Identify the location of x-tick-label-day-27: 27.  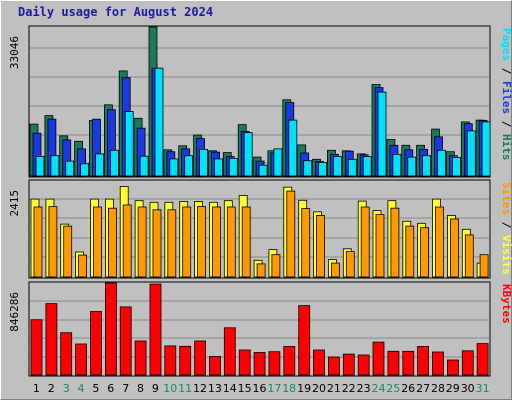
(423, 388).